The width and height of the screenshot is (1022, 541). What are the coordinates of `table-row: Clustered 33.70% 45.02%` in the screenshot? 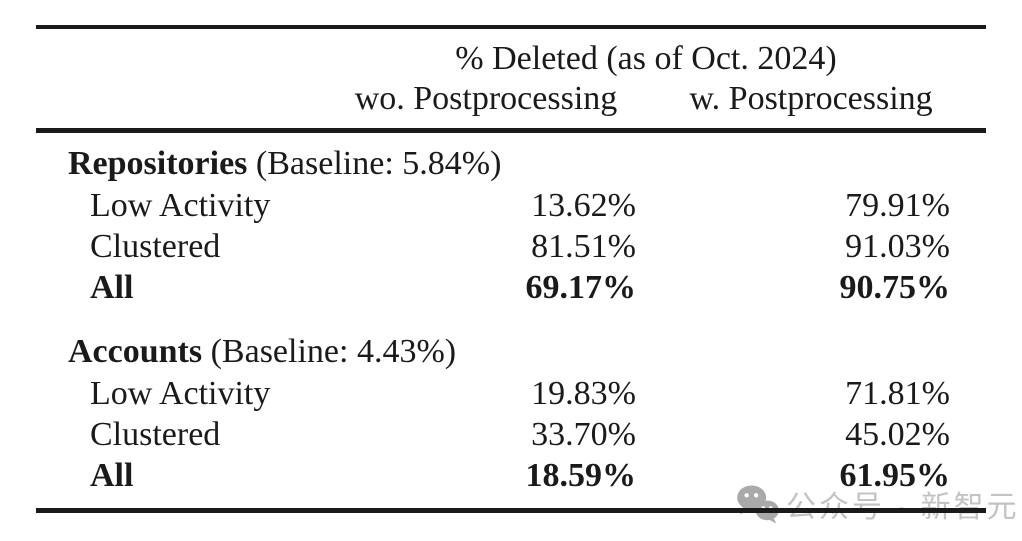 It's located at (511, 434).